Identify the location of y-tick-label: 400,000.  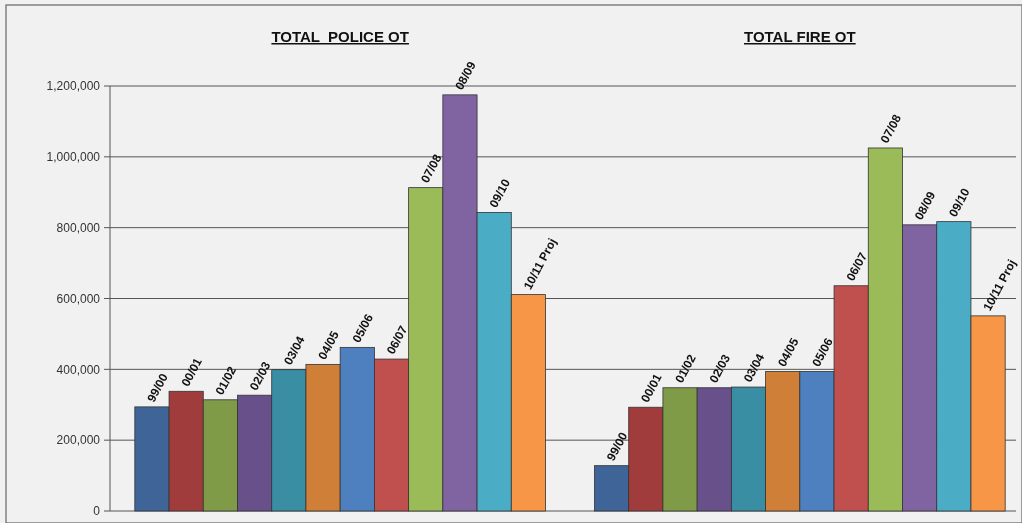
(78, 369).